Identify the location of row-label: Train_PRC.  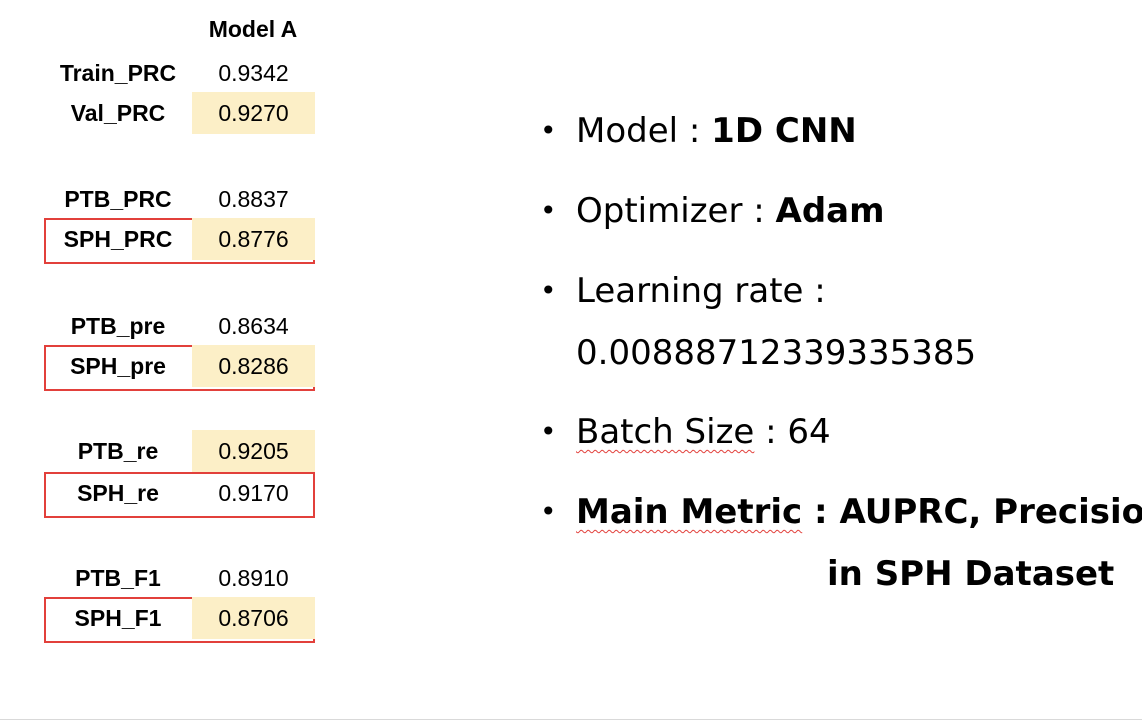
(118, 72).